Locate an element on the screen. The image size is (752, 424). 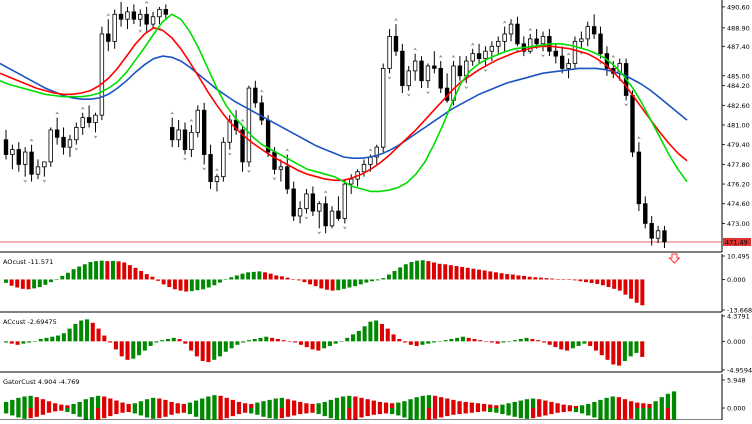
y-tick-label: 10.495 is located at coordinates (738, 257).